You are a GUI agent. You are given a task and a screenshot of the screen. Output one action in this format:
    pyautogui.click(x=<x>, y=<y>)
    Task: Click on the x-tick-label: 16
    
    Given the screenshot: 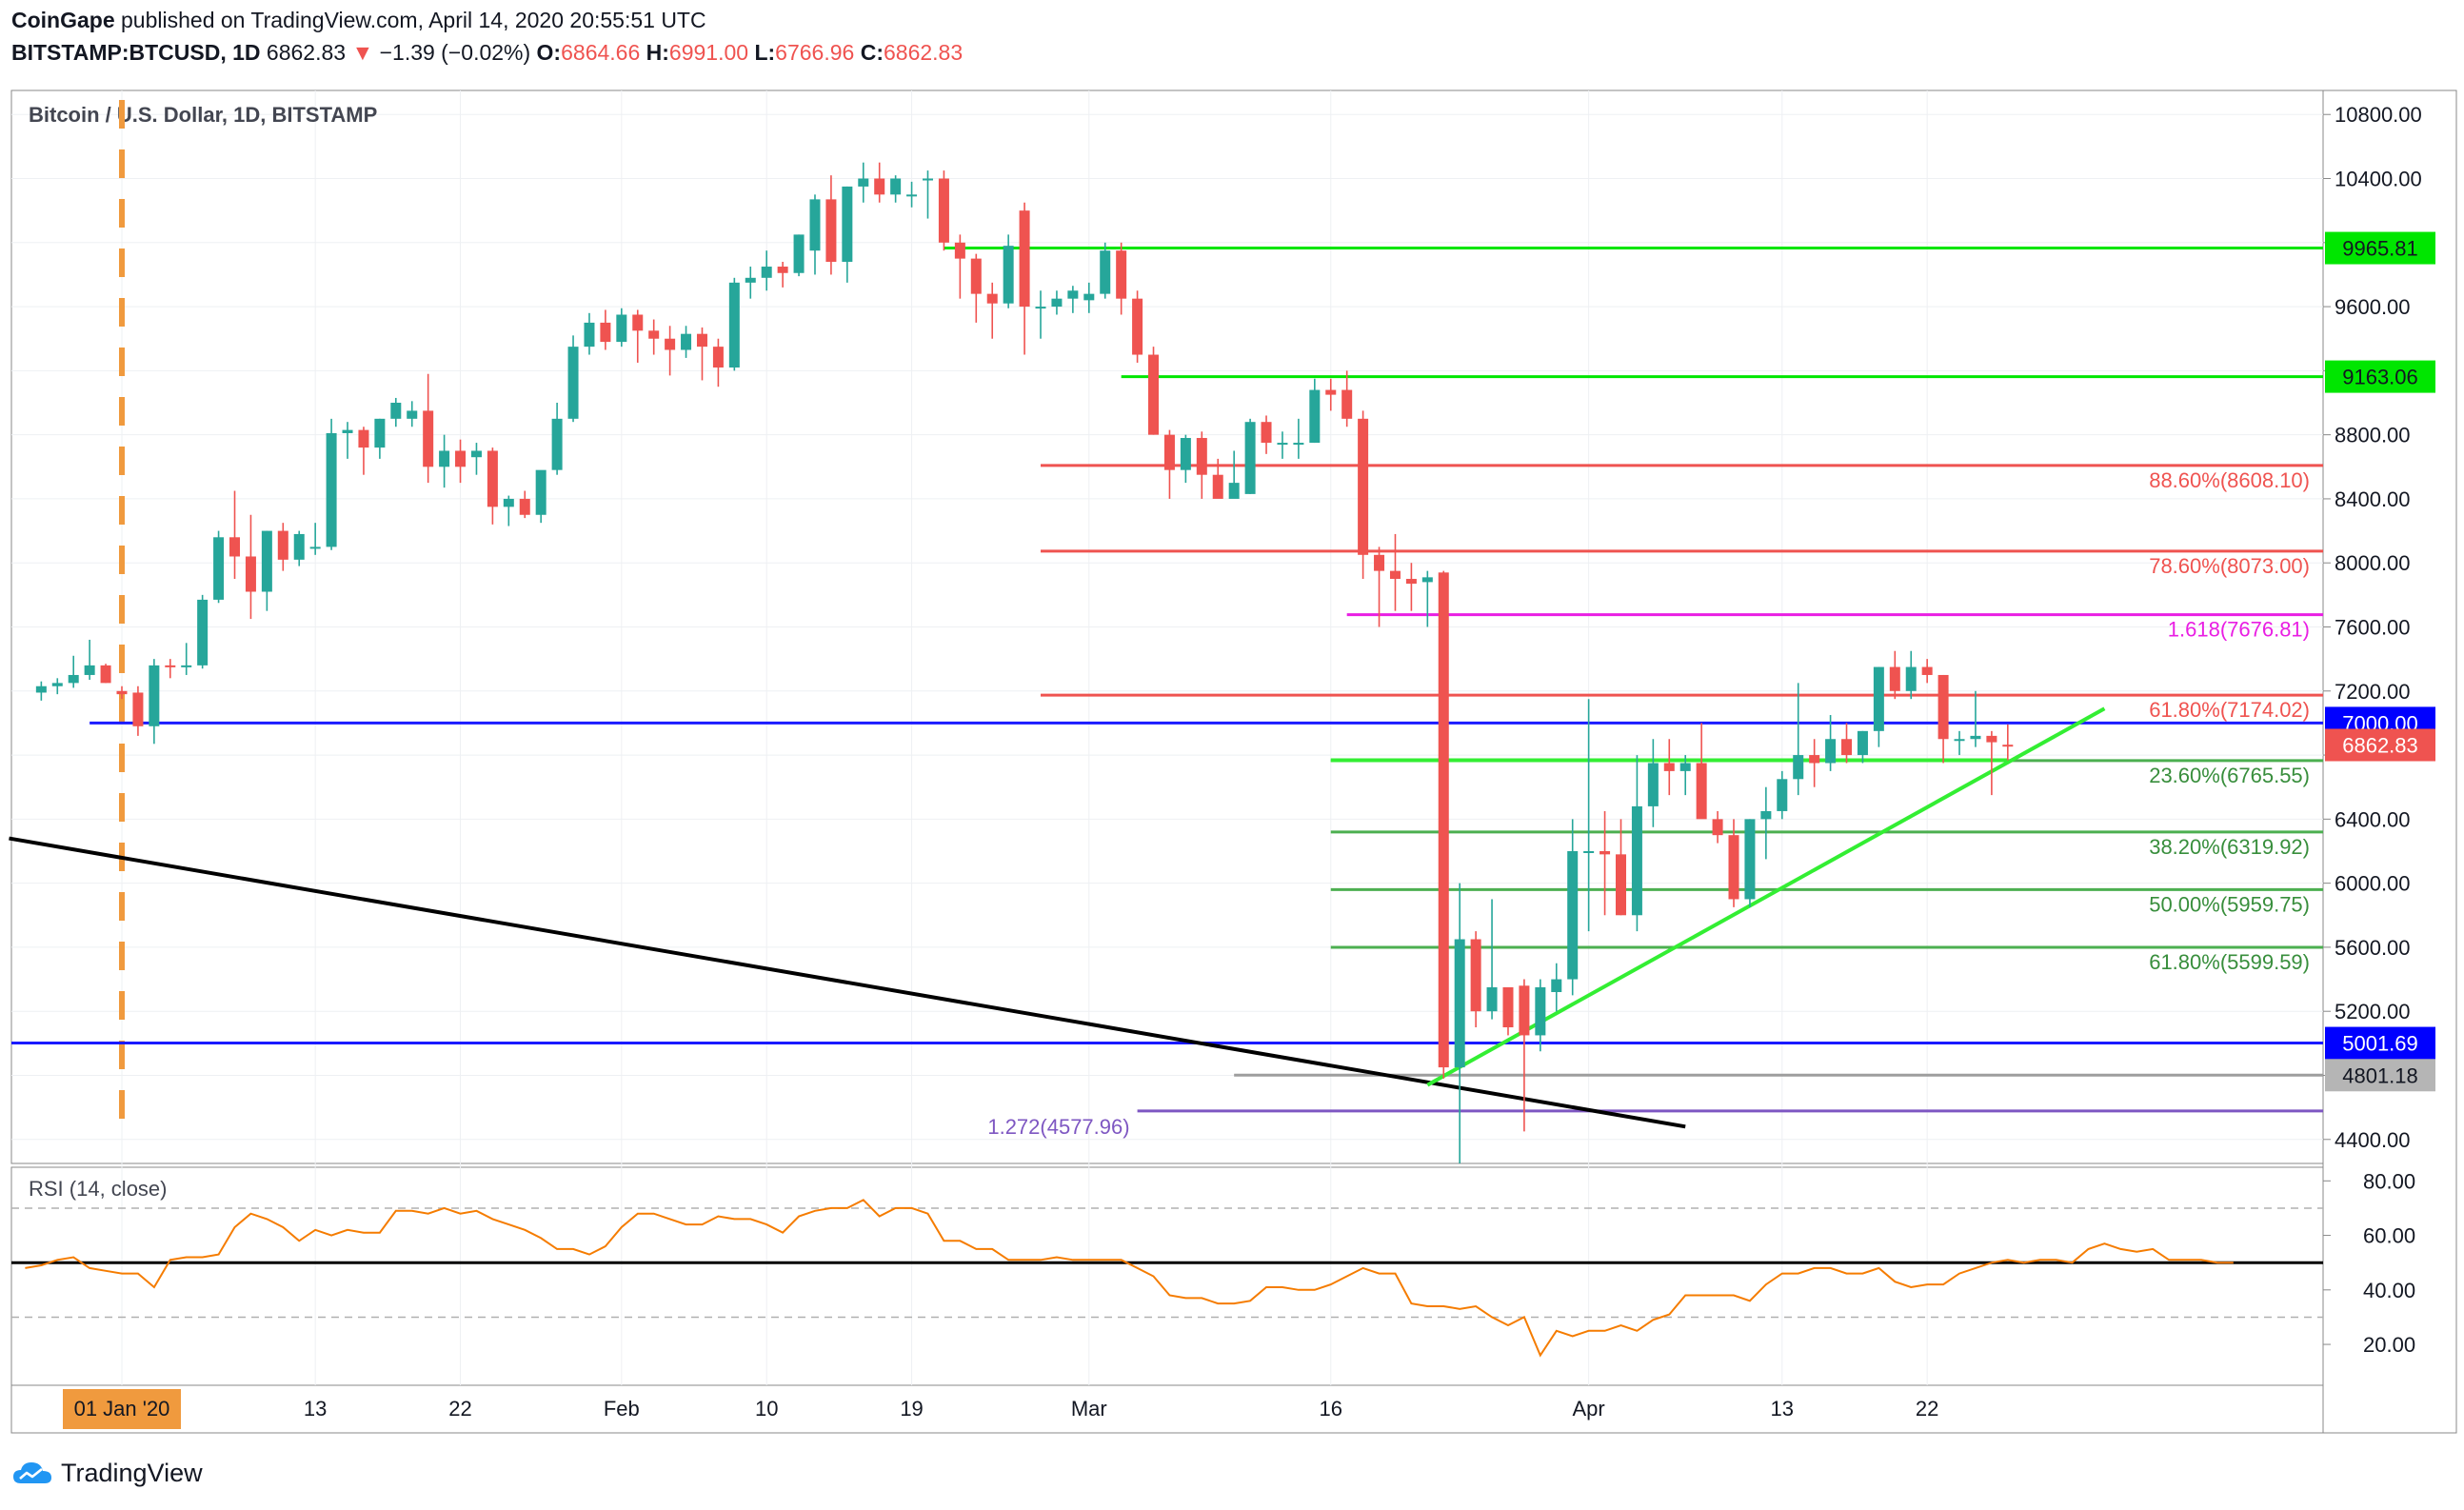 What is the action you would take?
    pyautogui.click(x=1331, y=1409)
    